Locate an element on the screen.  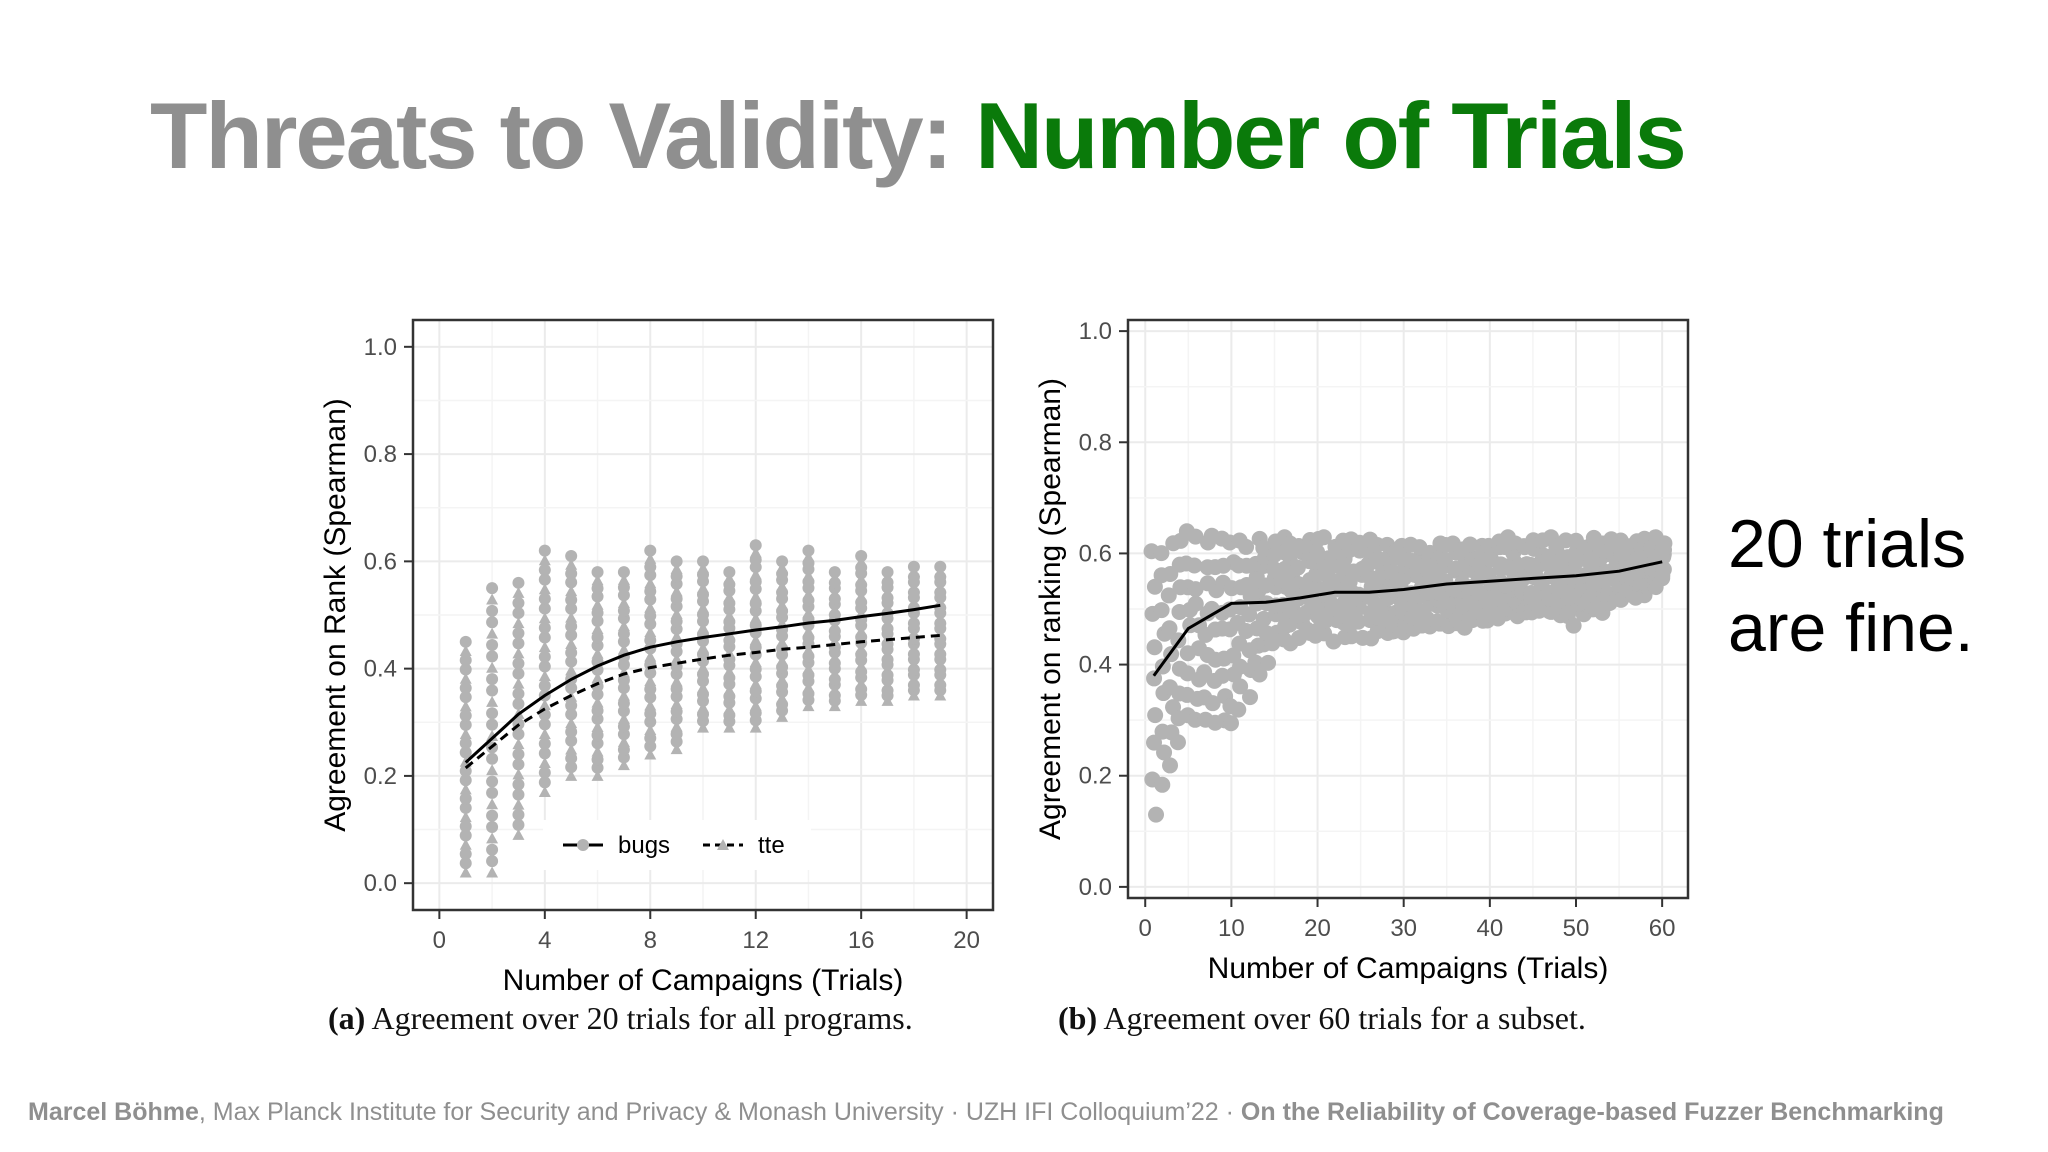
y-tick-label: 0.4 is located at coordinates (1095, 665).